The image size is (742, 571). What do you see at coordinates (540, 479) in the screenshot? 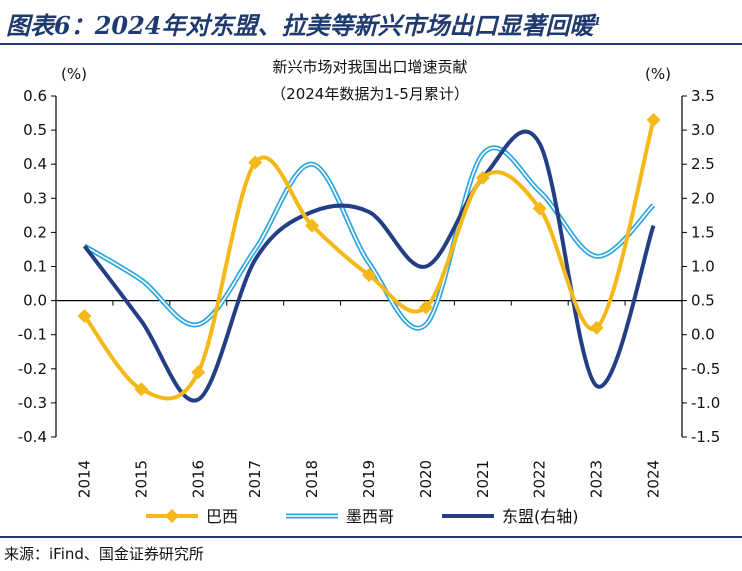
I see `category-label: 2022` at bounding box center [540, 479].